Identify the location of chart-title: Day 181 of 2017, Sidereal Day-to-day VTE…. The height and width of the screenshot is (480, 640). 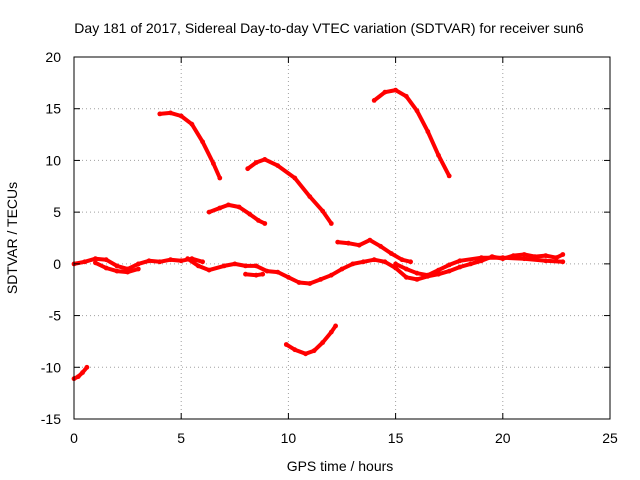
(329, 28).